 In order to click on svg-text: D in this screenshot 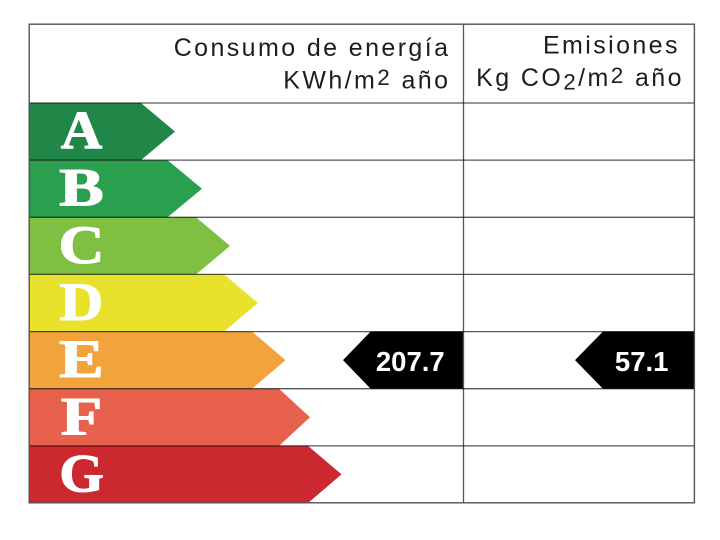, I will do `click(82, 302)`.